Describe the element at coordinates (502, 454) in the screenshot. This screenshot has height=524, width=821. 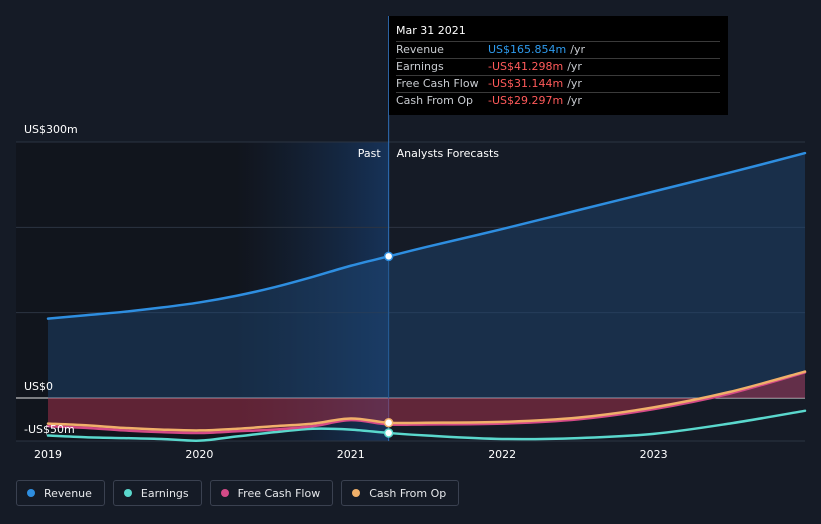
I see `x-tick-label: 2022` at that location.